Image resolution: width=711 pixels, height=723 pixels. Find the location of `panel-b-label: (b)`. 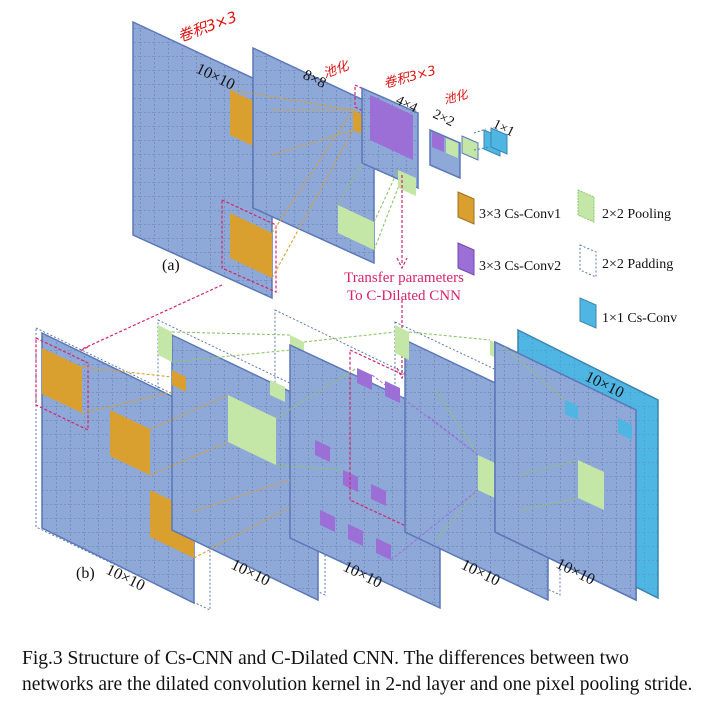

panel-b-label: (b) is located at coordinates (85, 573).